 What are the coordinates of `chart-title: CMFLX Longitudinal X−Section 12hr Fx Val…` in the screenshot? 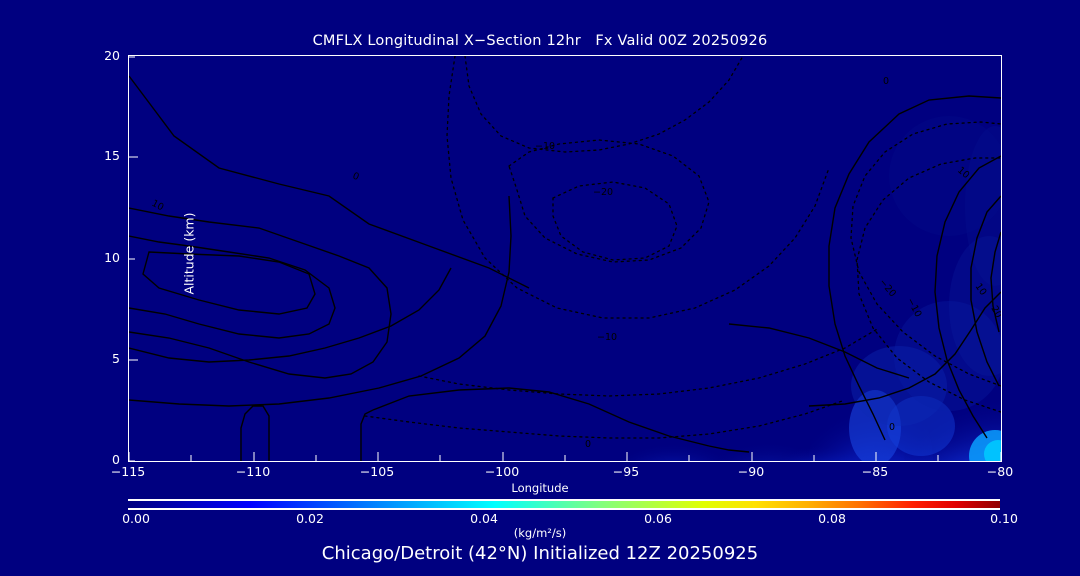 It's located at (540, 41).